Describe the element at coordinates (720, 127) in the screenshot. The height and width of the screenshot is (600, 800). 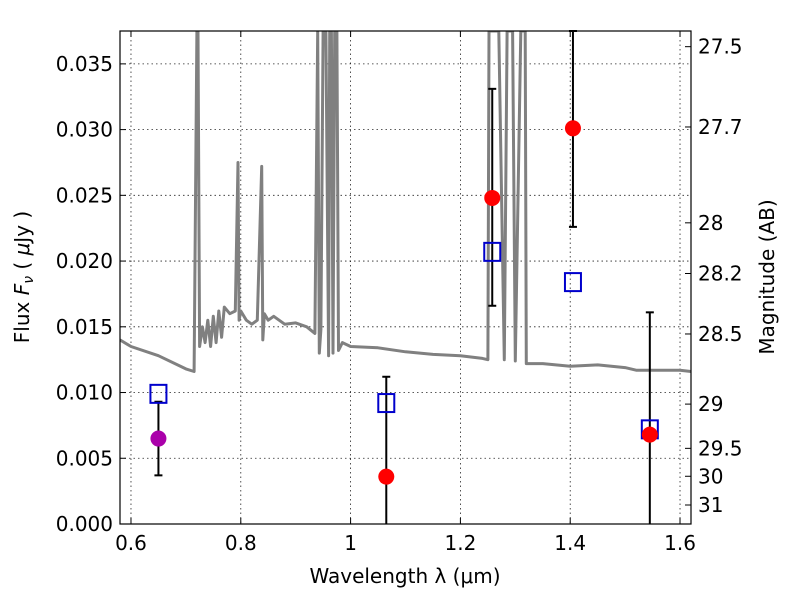
I see `magnitude-tick-label: 27.7` at that location.